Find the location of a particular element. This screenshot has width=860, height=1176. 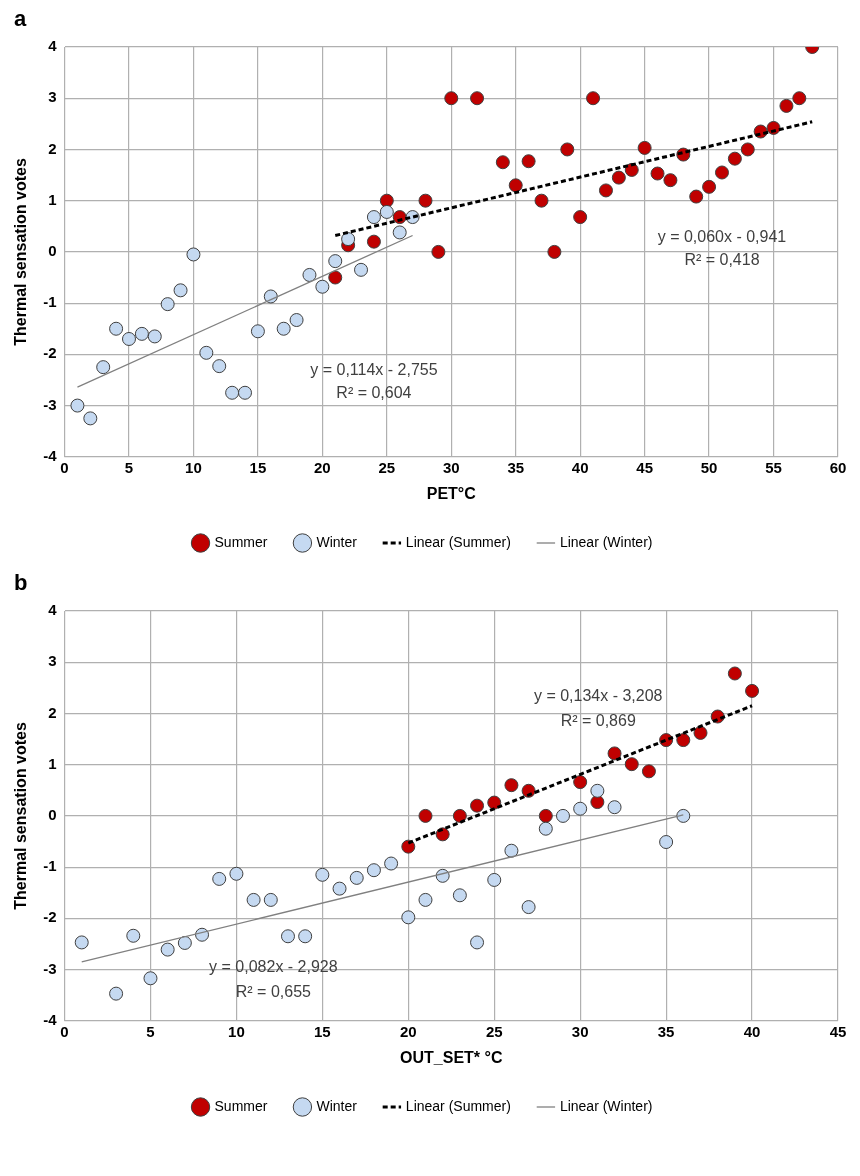

y-tick-label: -2 is located at coordinates (50, 353).